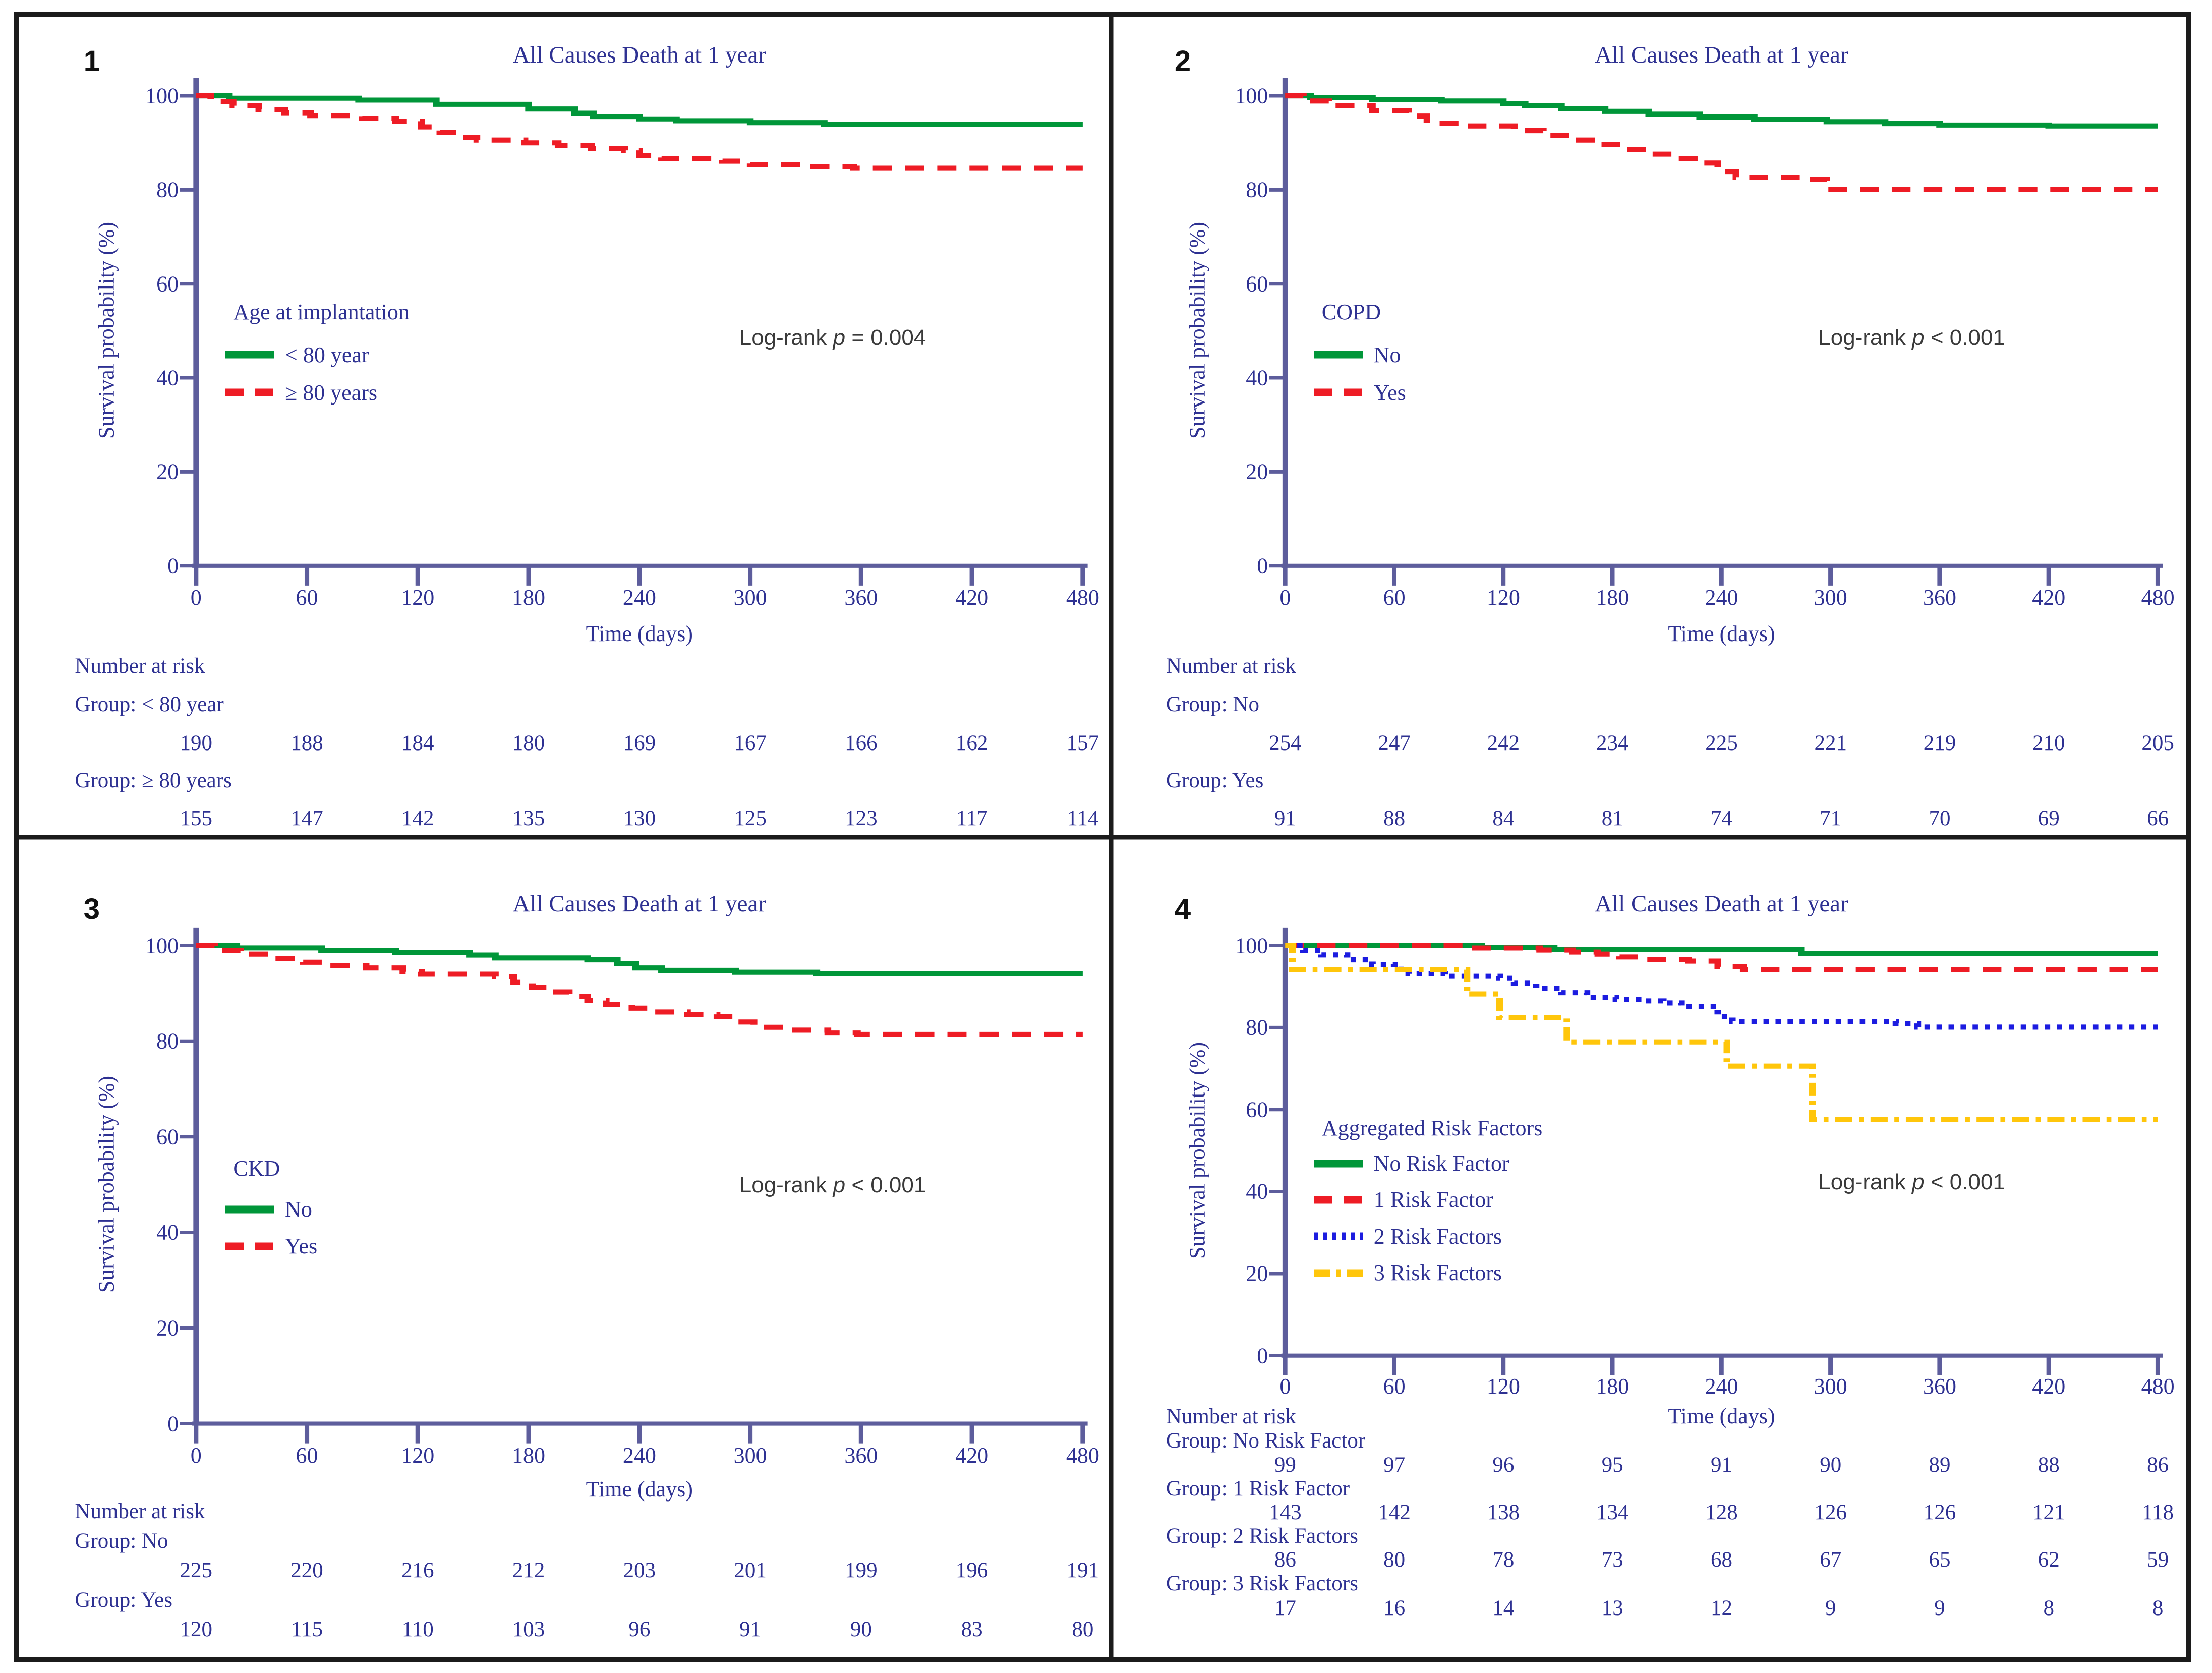 Image resolution: width=2212 pixels, height=1673 pixels. Describe the element at coordinates (417, 1571) in the screenshot. I see `risk-count: 216` at that location.